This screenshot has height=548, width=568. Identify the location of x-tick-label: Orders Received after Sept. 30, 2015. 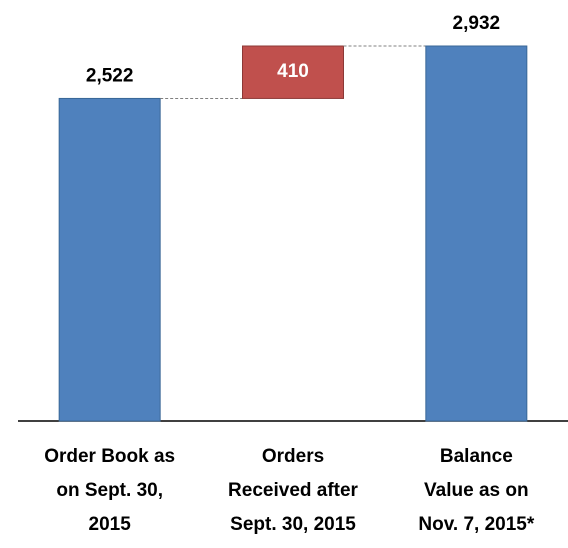
(293, 490).